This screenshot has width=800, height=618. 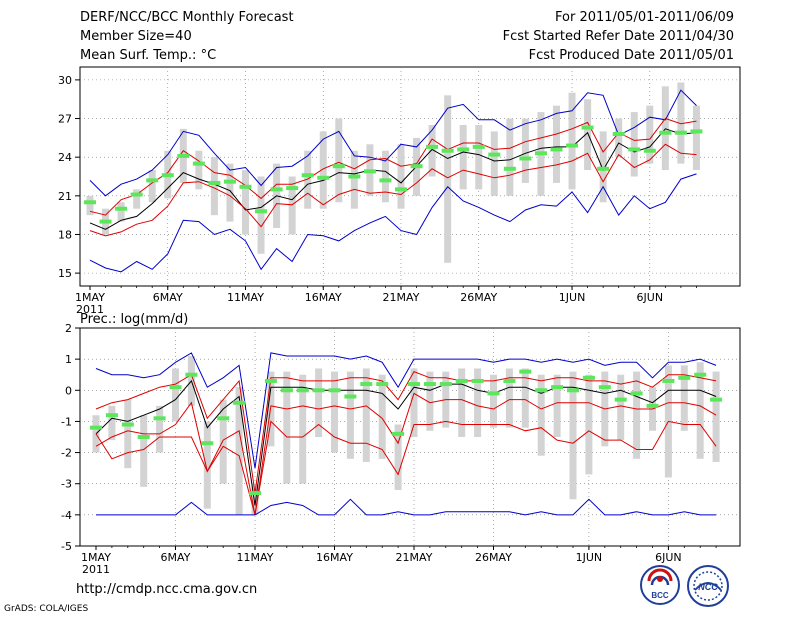 What do you see at coordinates (136, 36) in the screenshot?
I see `header-left-member-size: Member Size=40` at bounding box center [136, 36].